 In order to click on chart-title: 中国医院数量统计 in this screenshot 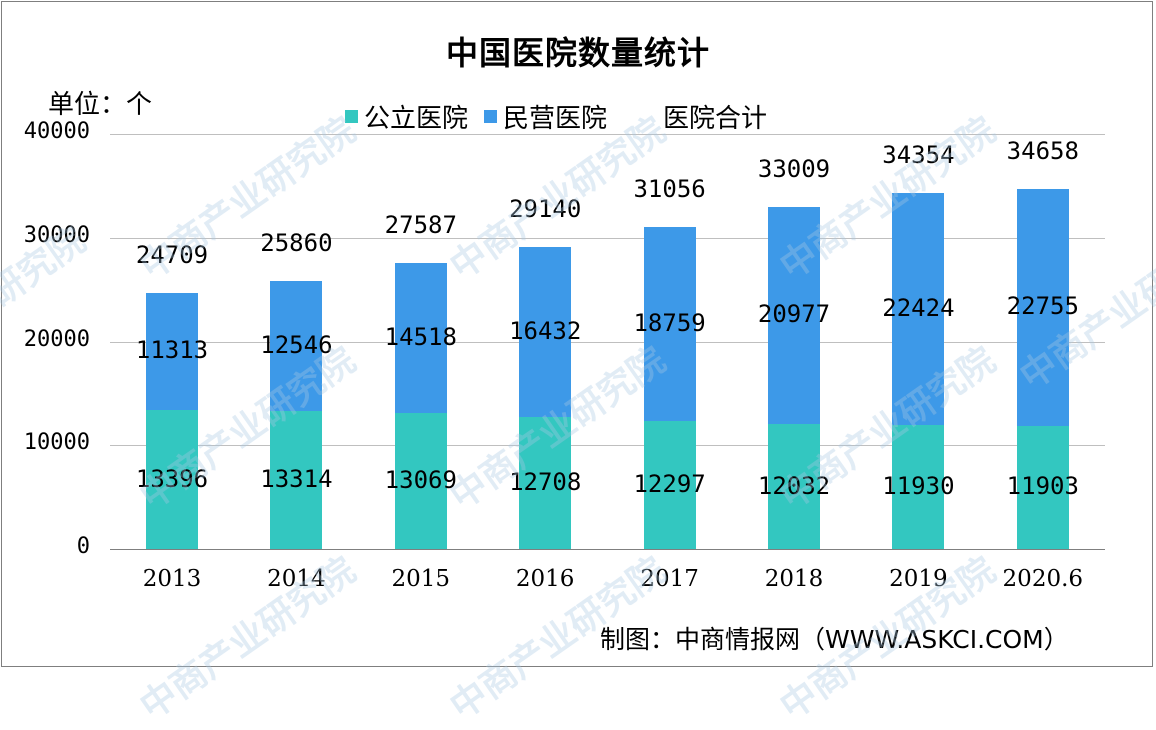, I will do `click(577, 53)`.